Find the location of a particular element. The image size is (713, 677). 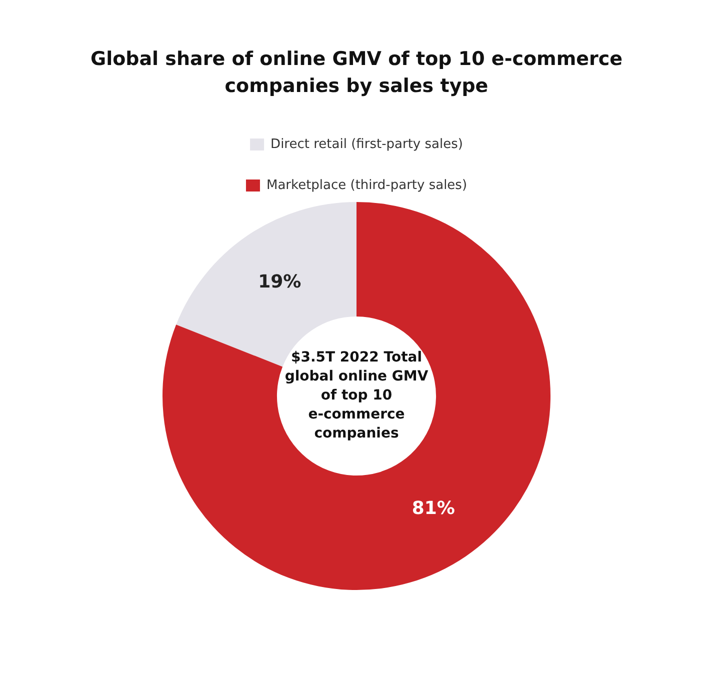

text: $3.5T 2022 Total global online GMV of top 10 e-commerce companies is located at coordinates (356, 396).